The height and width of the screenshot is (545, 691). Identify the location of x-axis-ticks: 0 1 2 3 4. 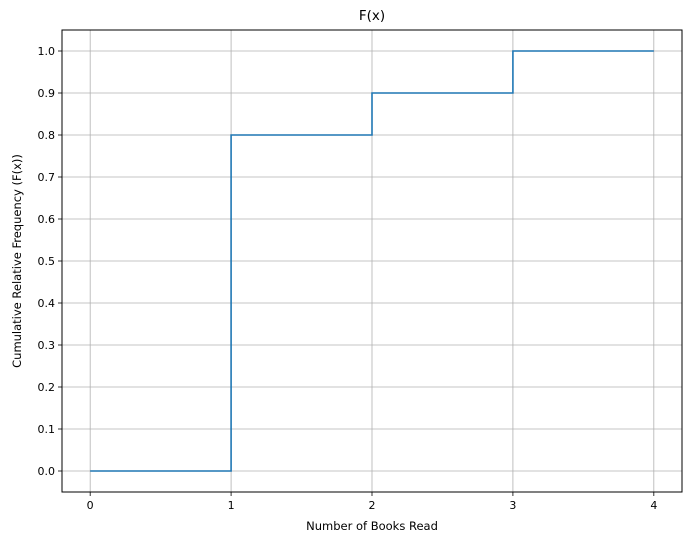
(372, 502).